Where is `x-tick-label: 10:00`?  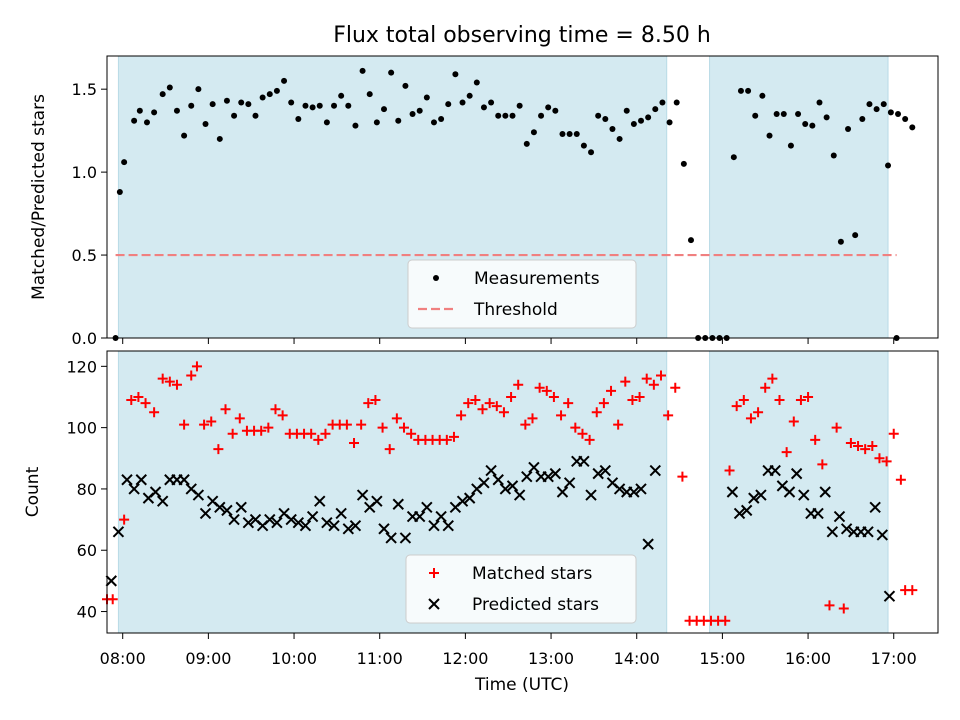 x-tick-label: 10:00 is located at coordinates (294, 658).